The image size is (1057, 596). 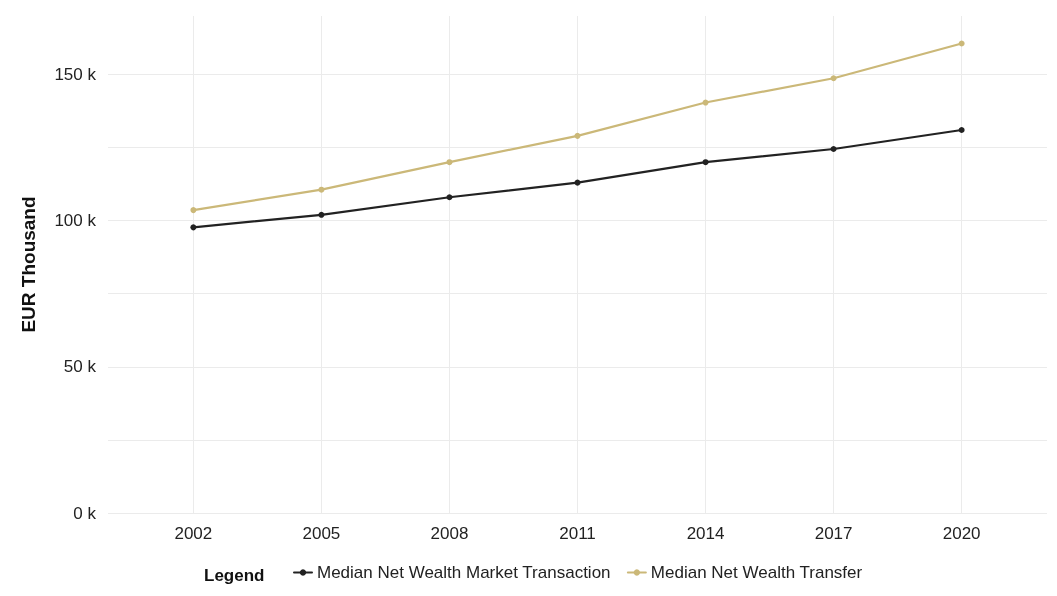 What do you see at coordinates (464, 572) in the screenshot?
I see `legend-label: Median Net Wealth Market Transaction` at bounding box center [464, 572].